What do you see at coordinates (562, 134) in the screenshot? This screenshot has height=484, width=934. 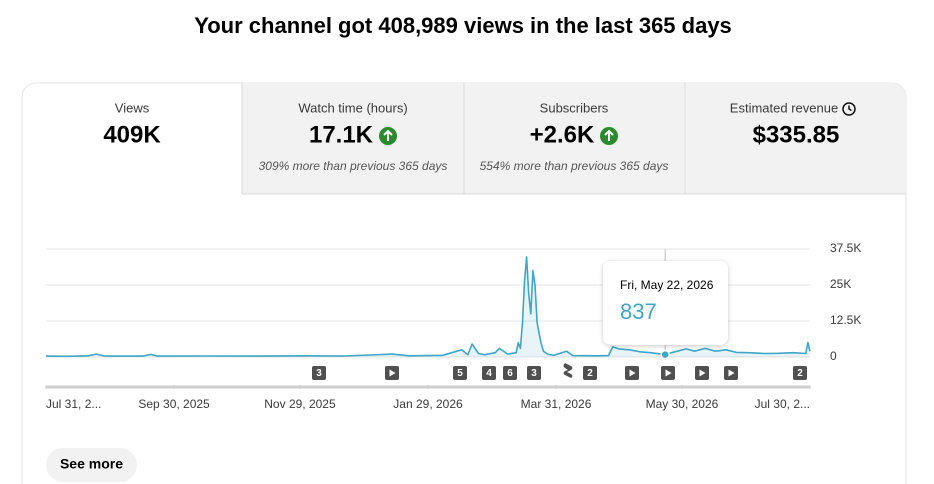 I see `tab-value: +2.6K` at bounding box center [562, 134].